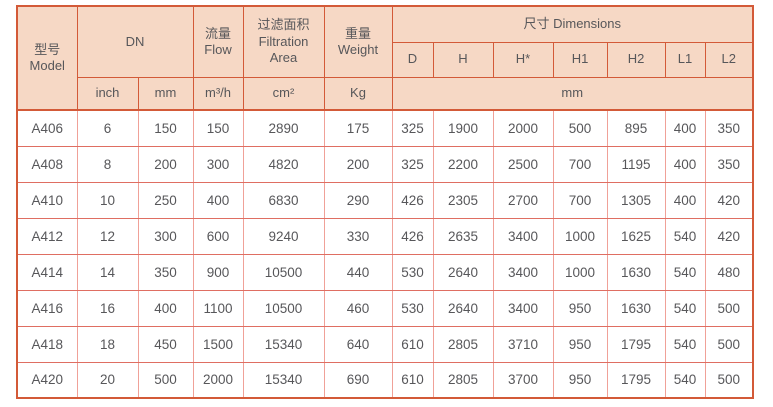  I want to click on header-unit-inch: inch, so click(107, 93).